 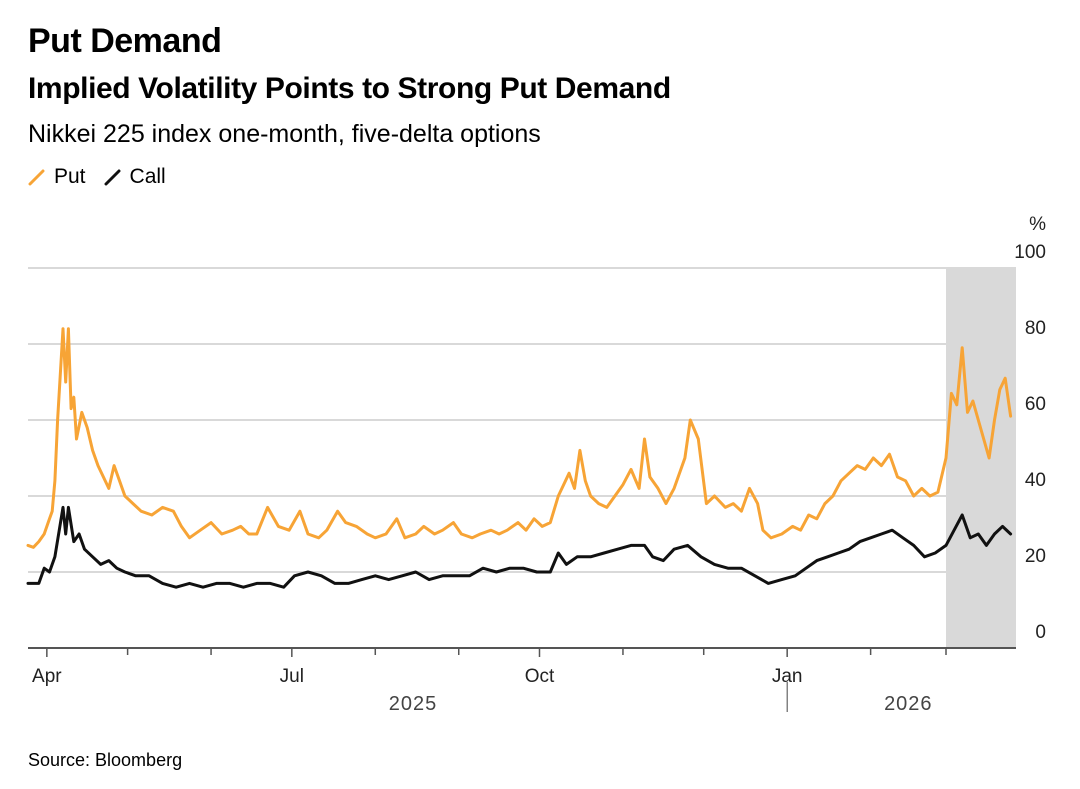 I want to click on x-tick-label-apr: Apr, so click(x=47, y=676).